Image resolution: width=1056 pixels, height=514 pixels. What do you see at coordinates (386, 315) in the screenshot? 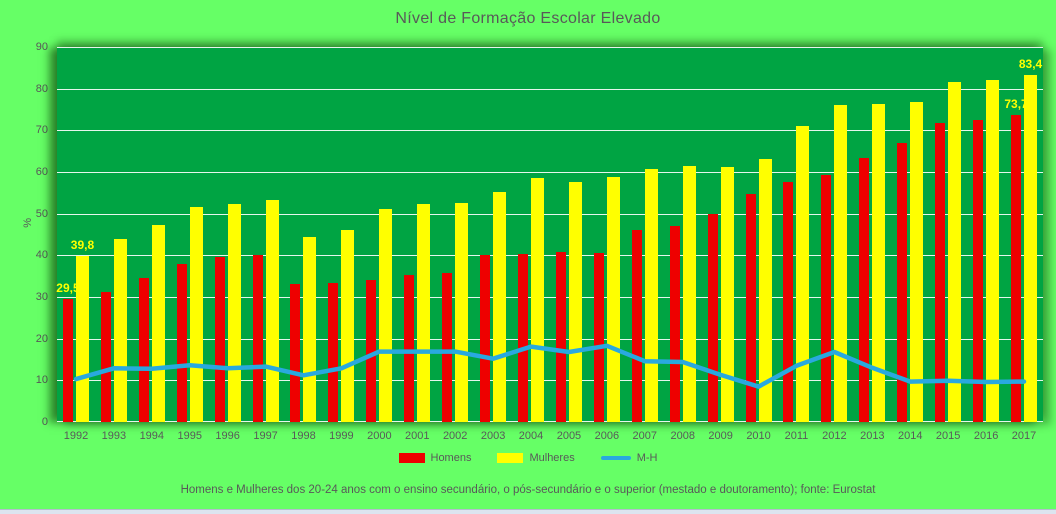
I see `bar-mulheres-2000` at bounding box center [386, 315].